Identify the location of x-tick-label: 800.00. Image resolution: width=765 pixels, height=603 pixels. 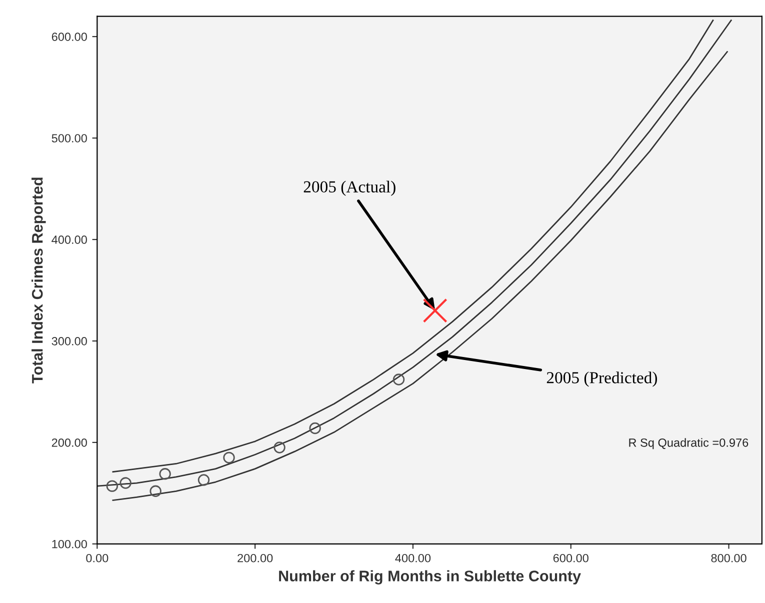
(728, 558).